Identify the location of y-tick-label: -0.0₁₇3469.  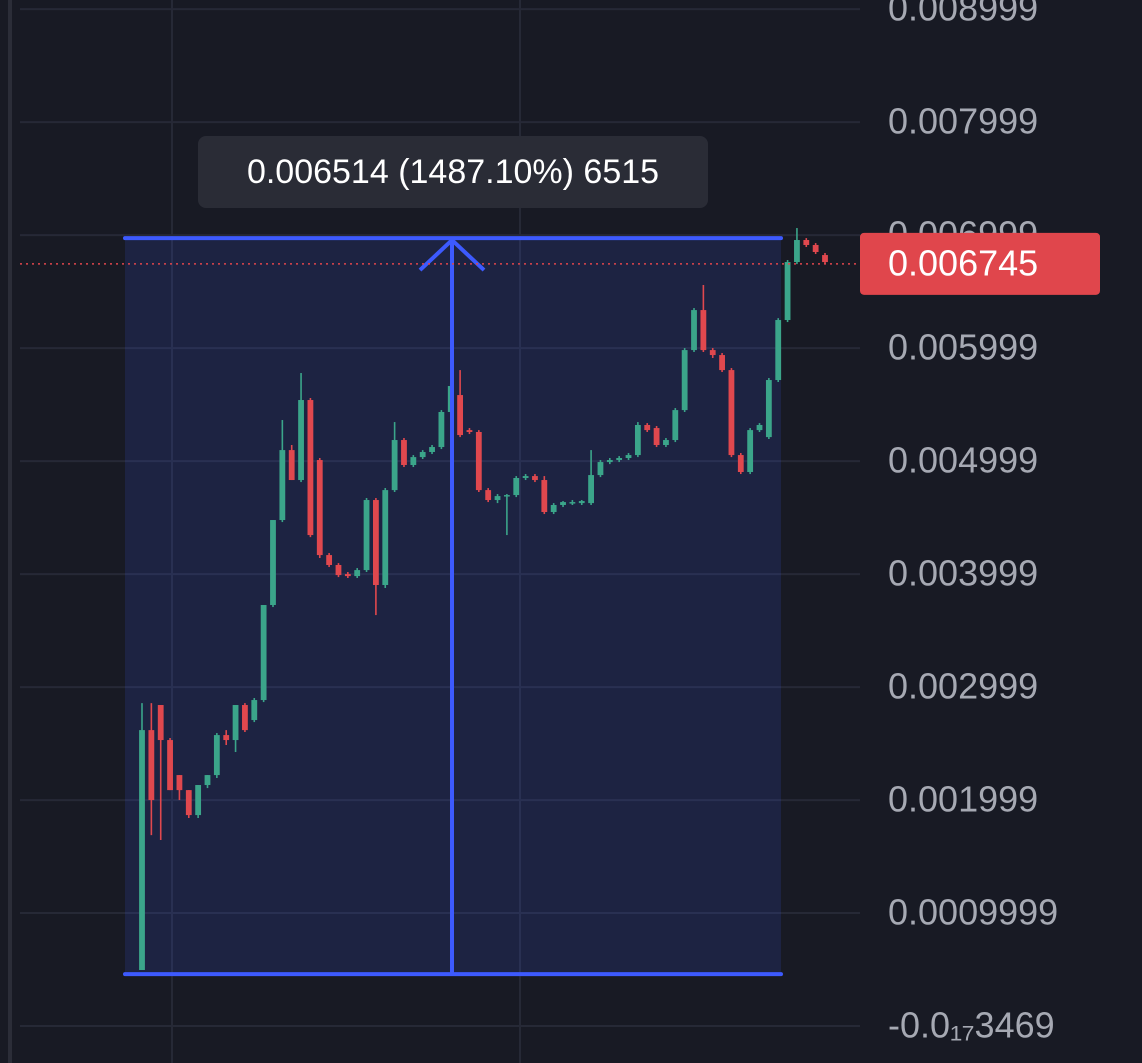
(971, 1025).